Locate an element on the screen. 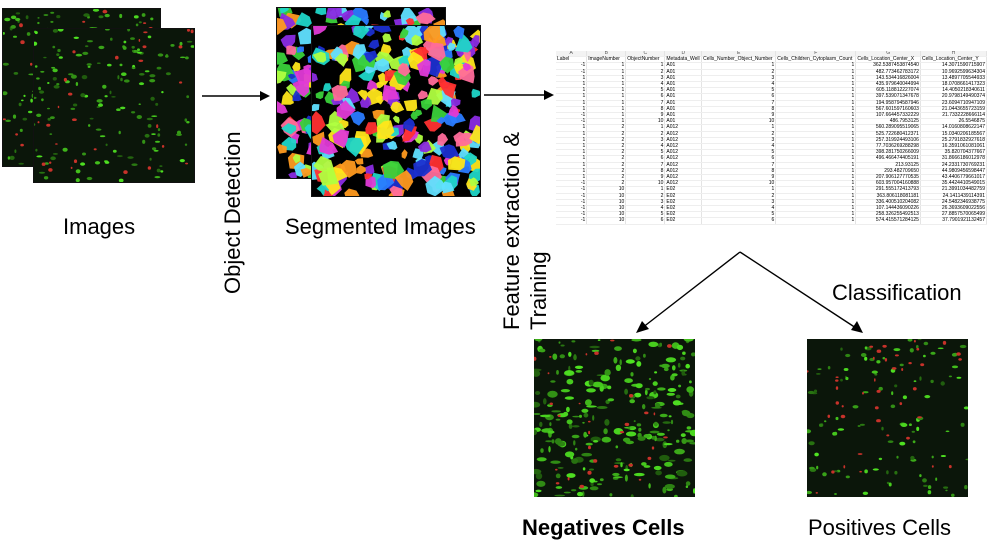 This screenshot has height=545, width=989. table-cell: 363.806118081181 is located at coordinates (888, 196).